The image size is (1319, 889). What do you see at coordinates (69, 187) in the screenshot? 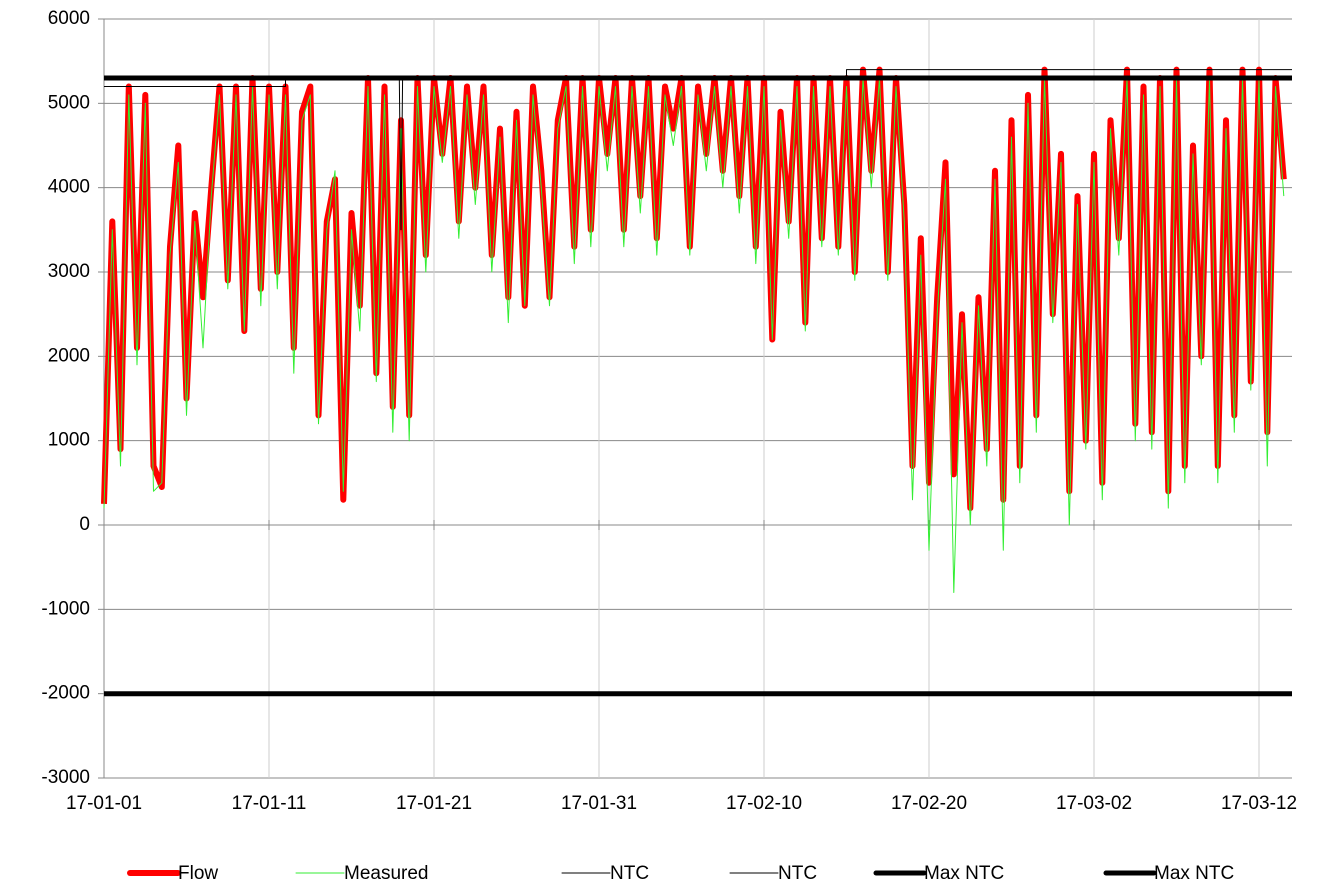
I see `y-tick-label: 4000` at bounding box center [69, 187].